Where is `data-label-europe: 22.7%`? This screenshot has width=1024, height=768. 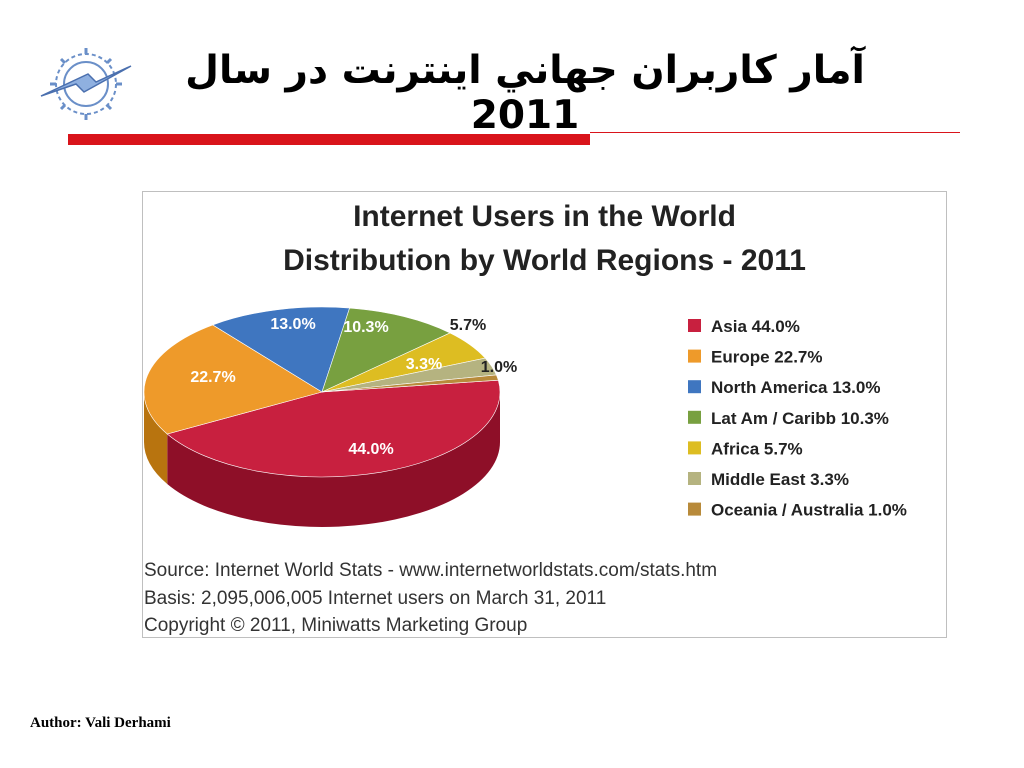 data-label-europe: 22.7% is located at coordinates (212, 377).